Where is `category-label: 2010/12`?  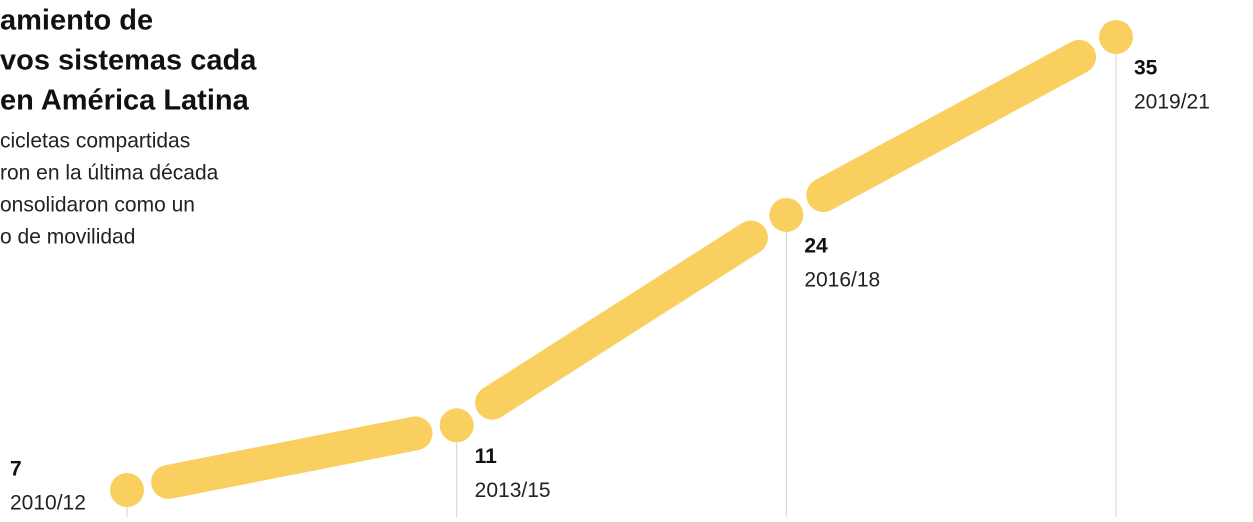 category-label: 2010/12 is located at coordinates (48, 503).